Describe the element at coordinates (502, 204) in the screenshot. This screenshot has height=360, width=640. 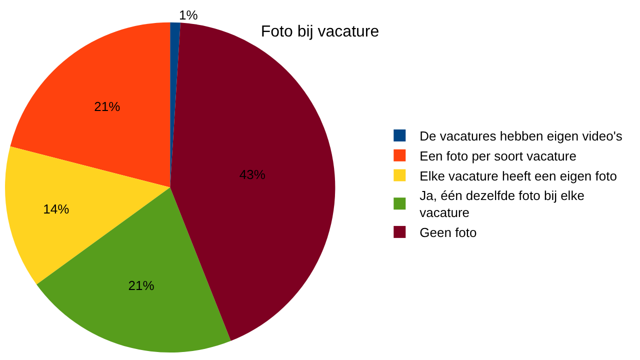
I see `legend-label: Ja, één dezelfde foto bij elke vacature` at that location.